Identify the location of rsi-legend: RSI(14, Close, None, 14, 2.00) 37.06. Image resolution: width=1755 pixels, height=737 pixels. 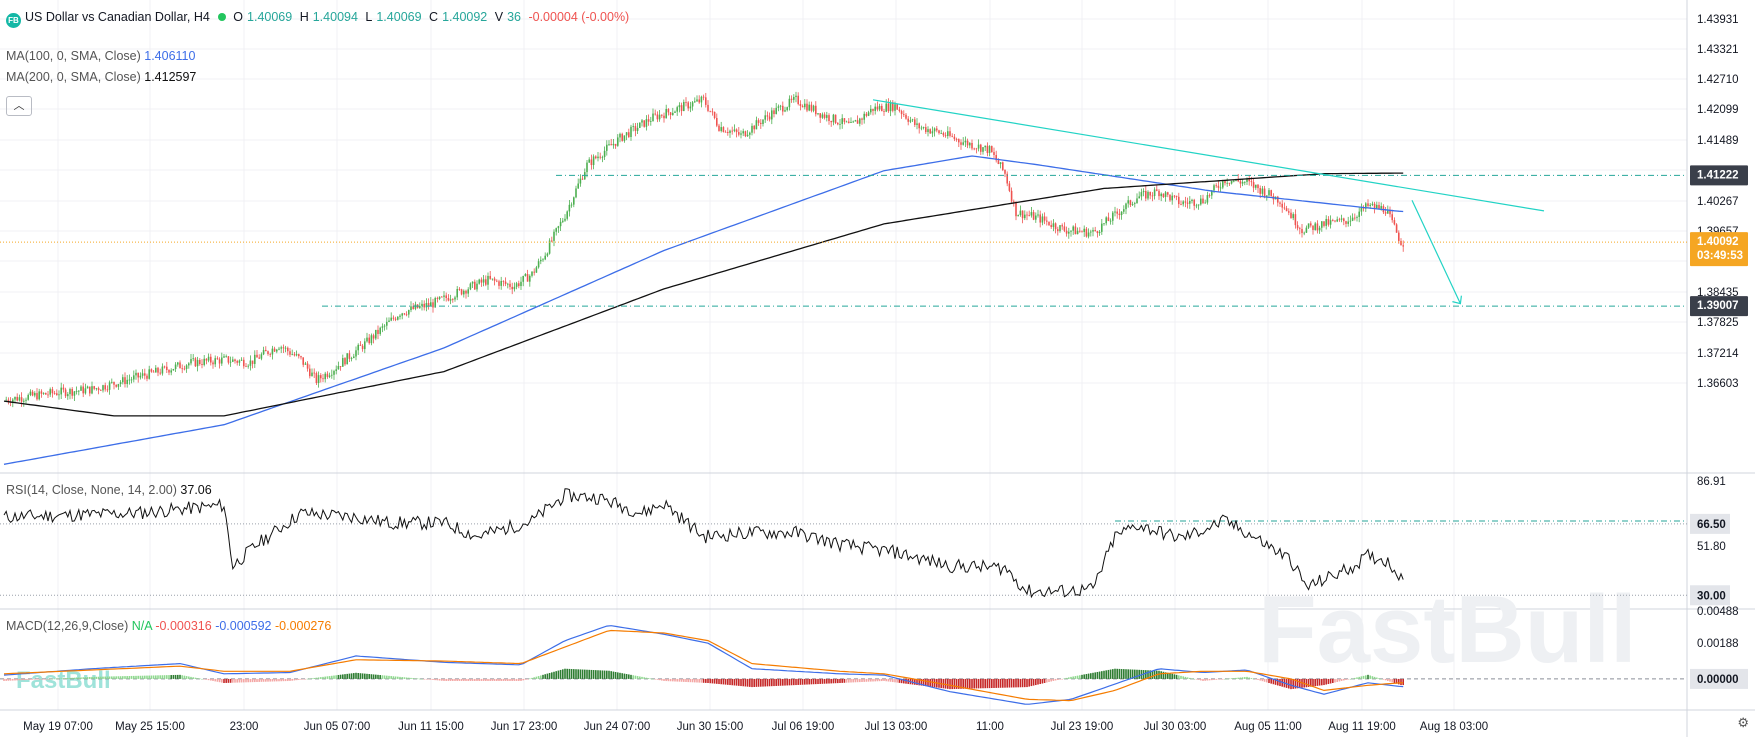
(109, 490).